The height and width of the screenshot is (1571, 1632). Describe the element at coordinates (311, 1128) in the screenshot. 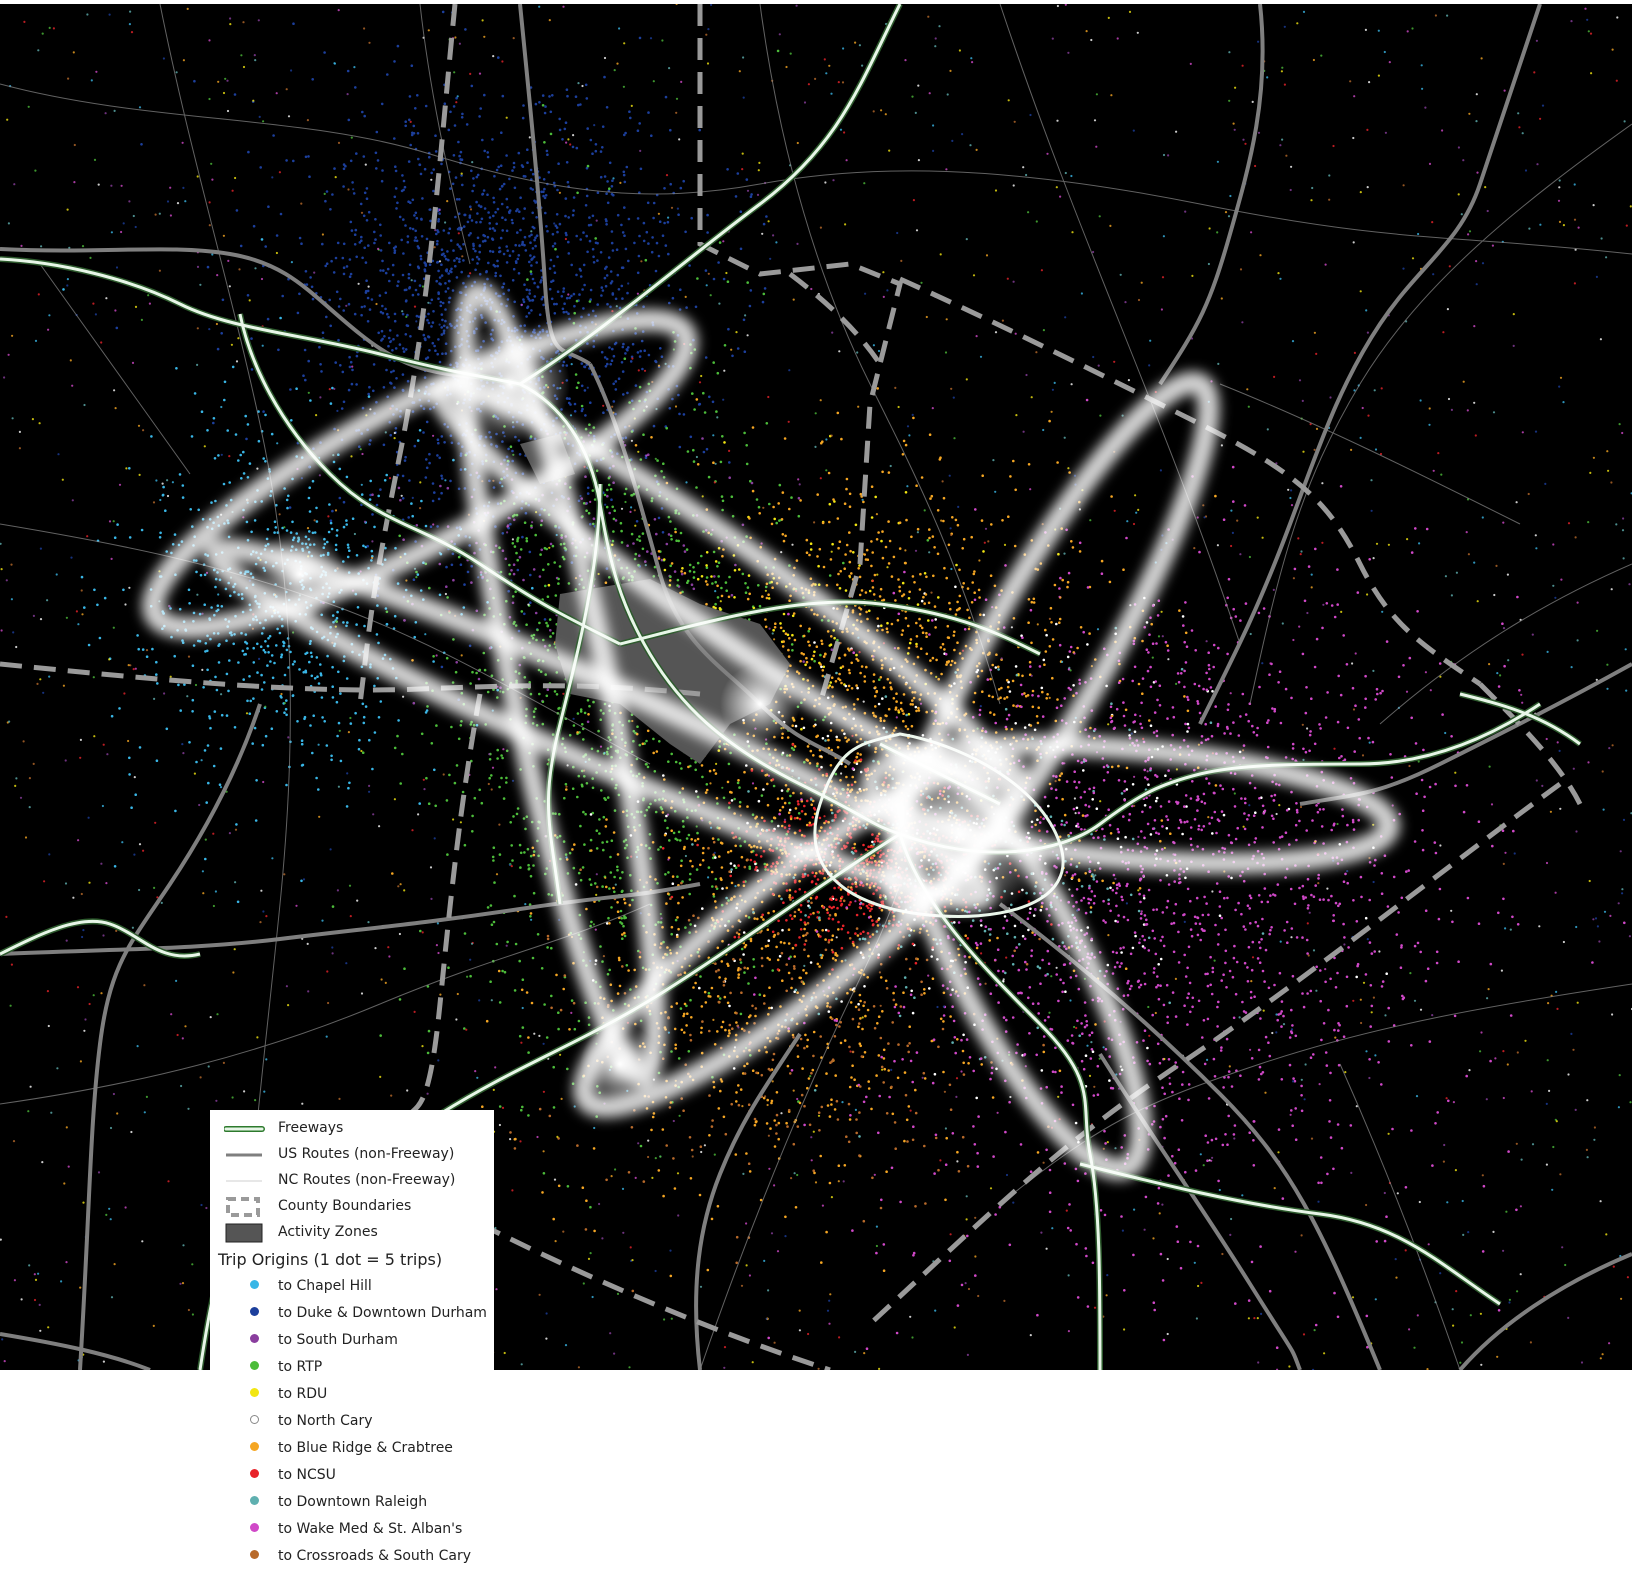

I see `legend-label: Freeways` at that location.